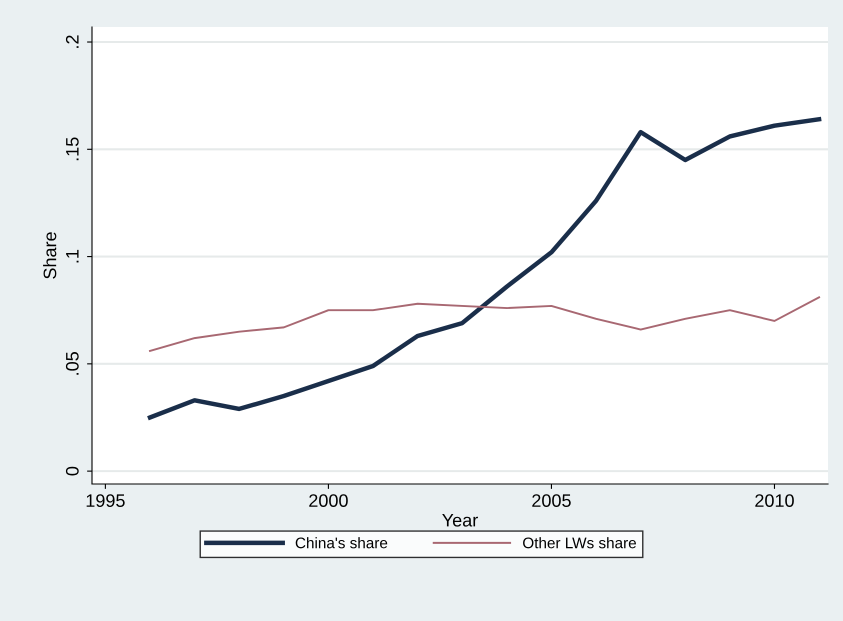 The width and height of the screenshot is (843, 621). I want to click on x-tick-label: 1995, so click(105, 500).